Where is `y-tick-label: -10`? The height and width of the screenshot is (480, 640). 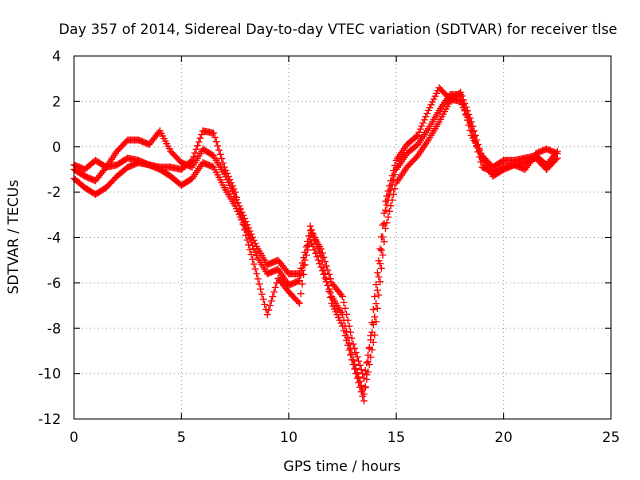
y-tick-label: -10 is located at coordinates (49, 375).